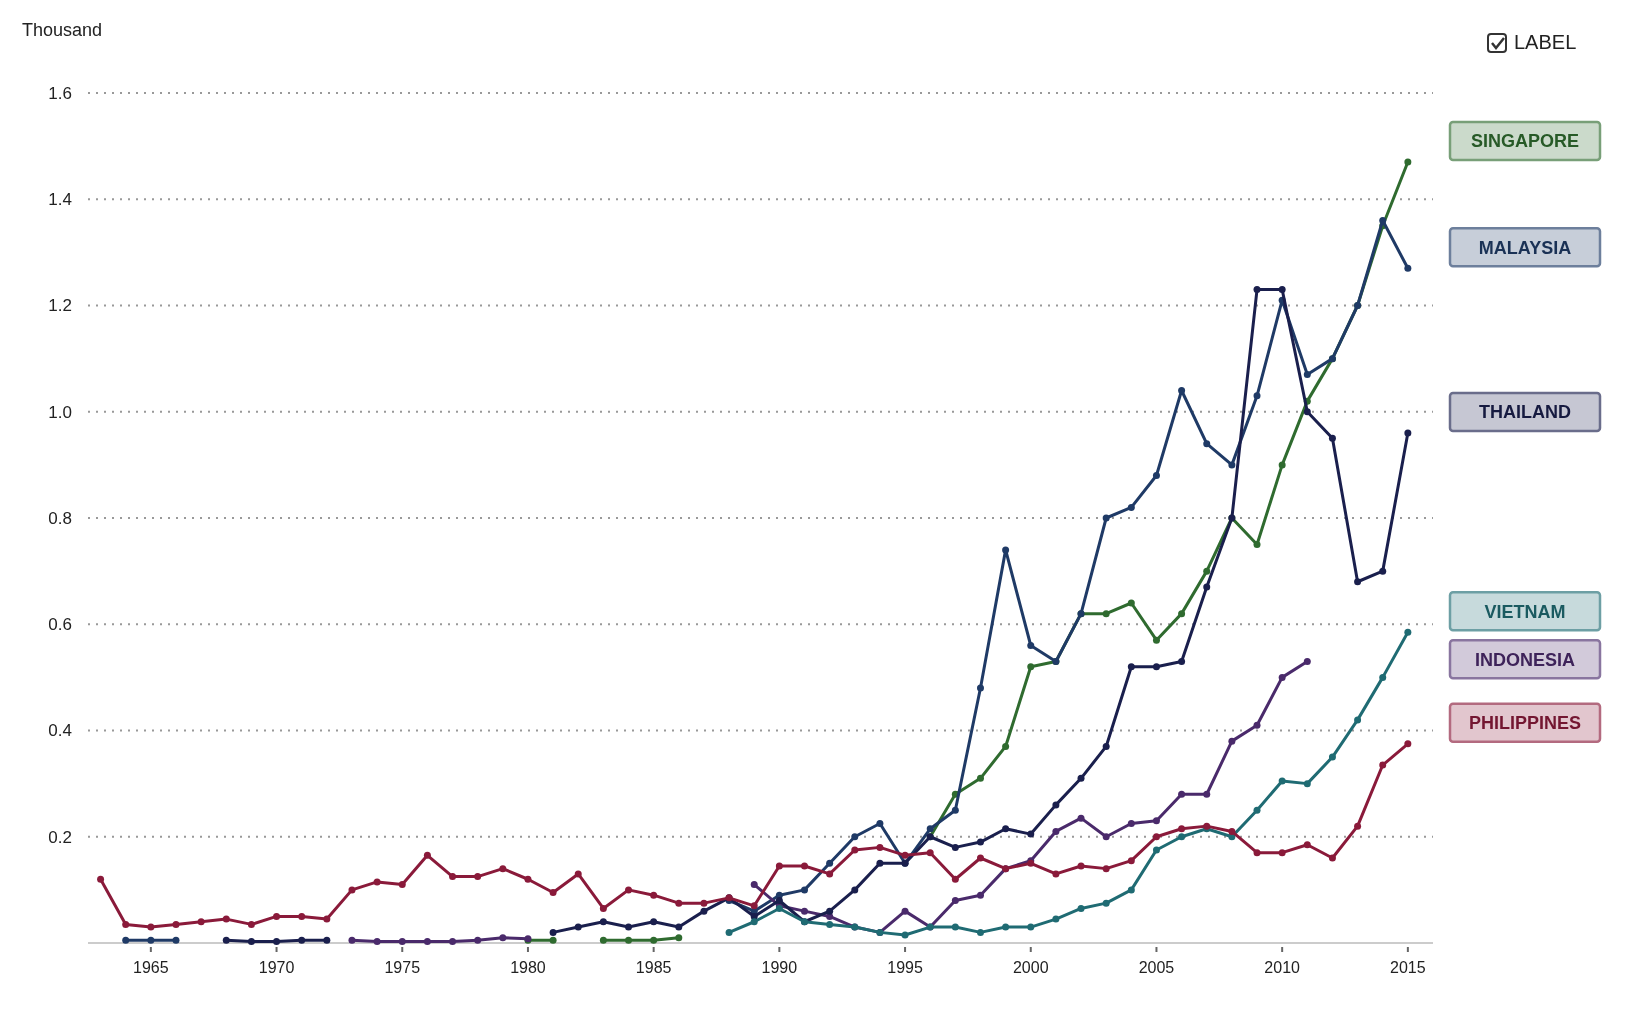  What do you see at coordinates (62, 30) in the screenshot?
I see `y-axis-title: Thousand` at bounding box center [62, 30].